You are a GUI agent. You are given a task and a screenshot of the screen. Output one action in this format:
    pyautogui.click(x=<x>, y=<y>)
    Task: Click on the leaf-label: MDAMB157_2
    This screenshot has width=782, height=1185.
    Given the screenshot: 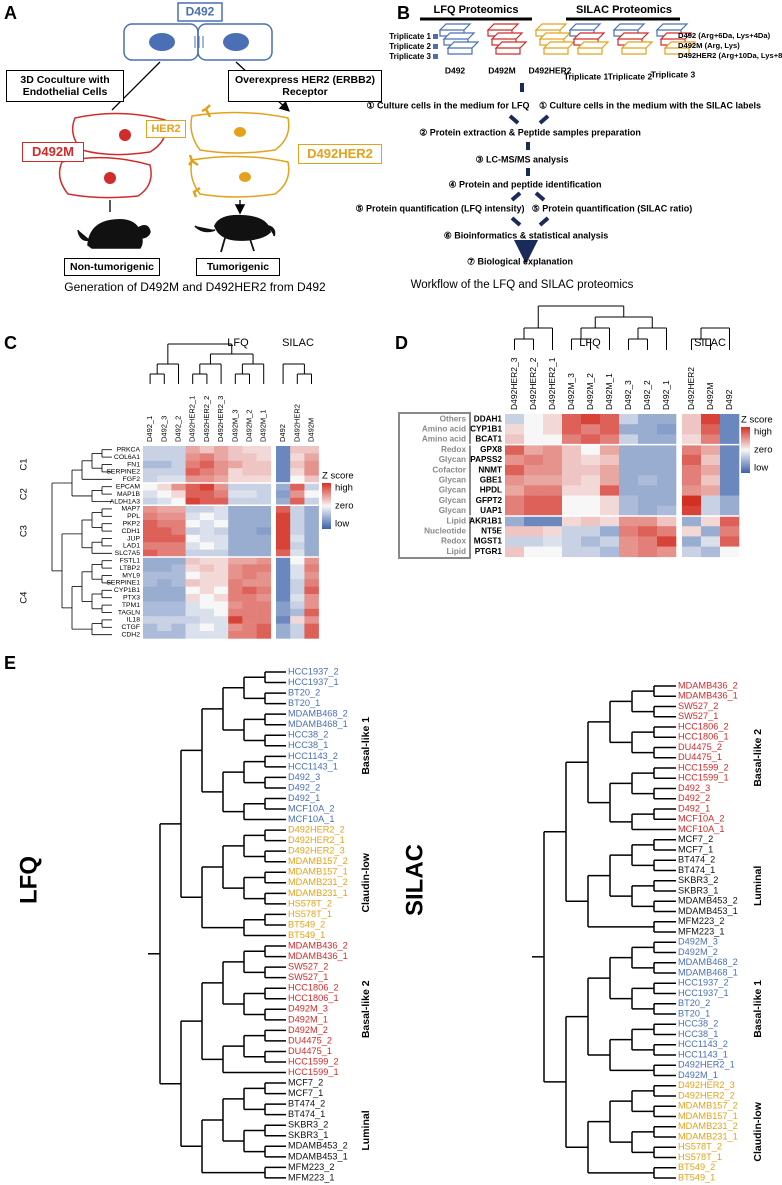 What is the action you would take?
    pyautogui.click(x=708, y=1106)
    